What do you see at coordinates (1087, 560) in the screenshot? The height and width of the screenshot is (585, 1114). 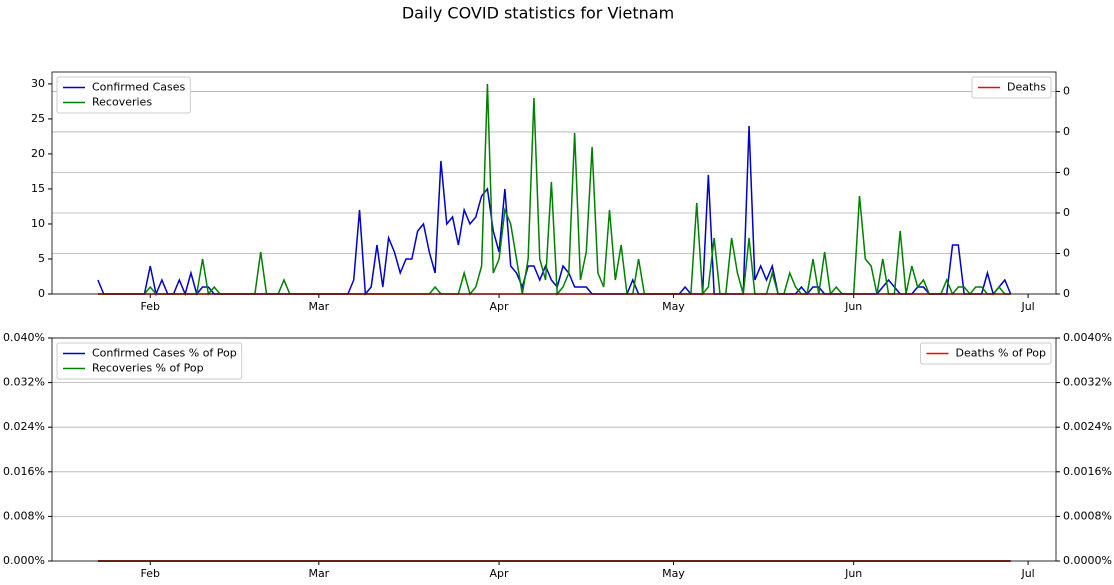 I see `y2-tick-label: 0.0000%` at bounding box center [1087, 560].